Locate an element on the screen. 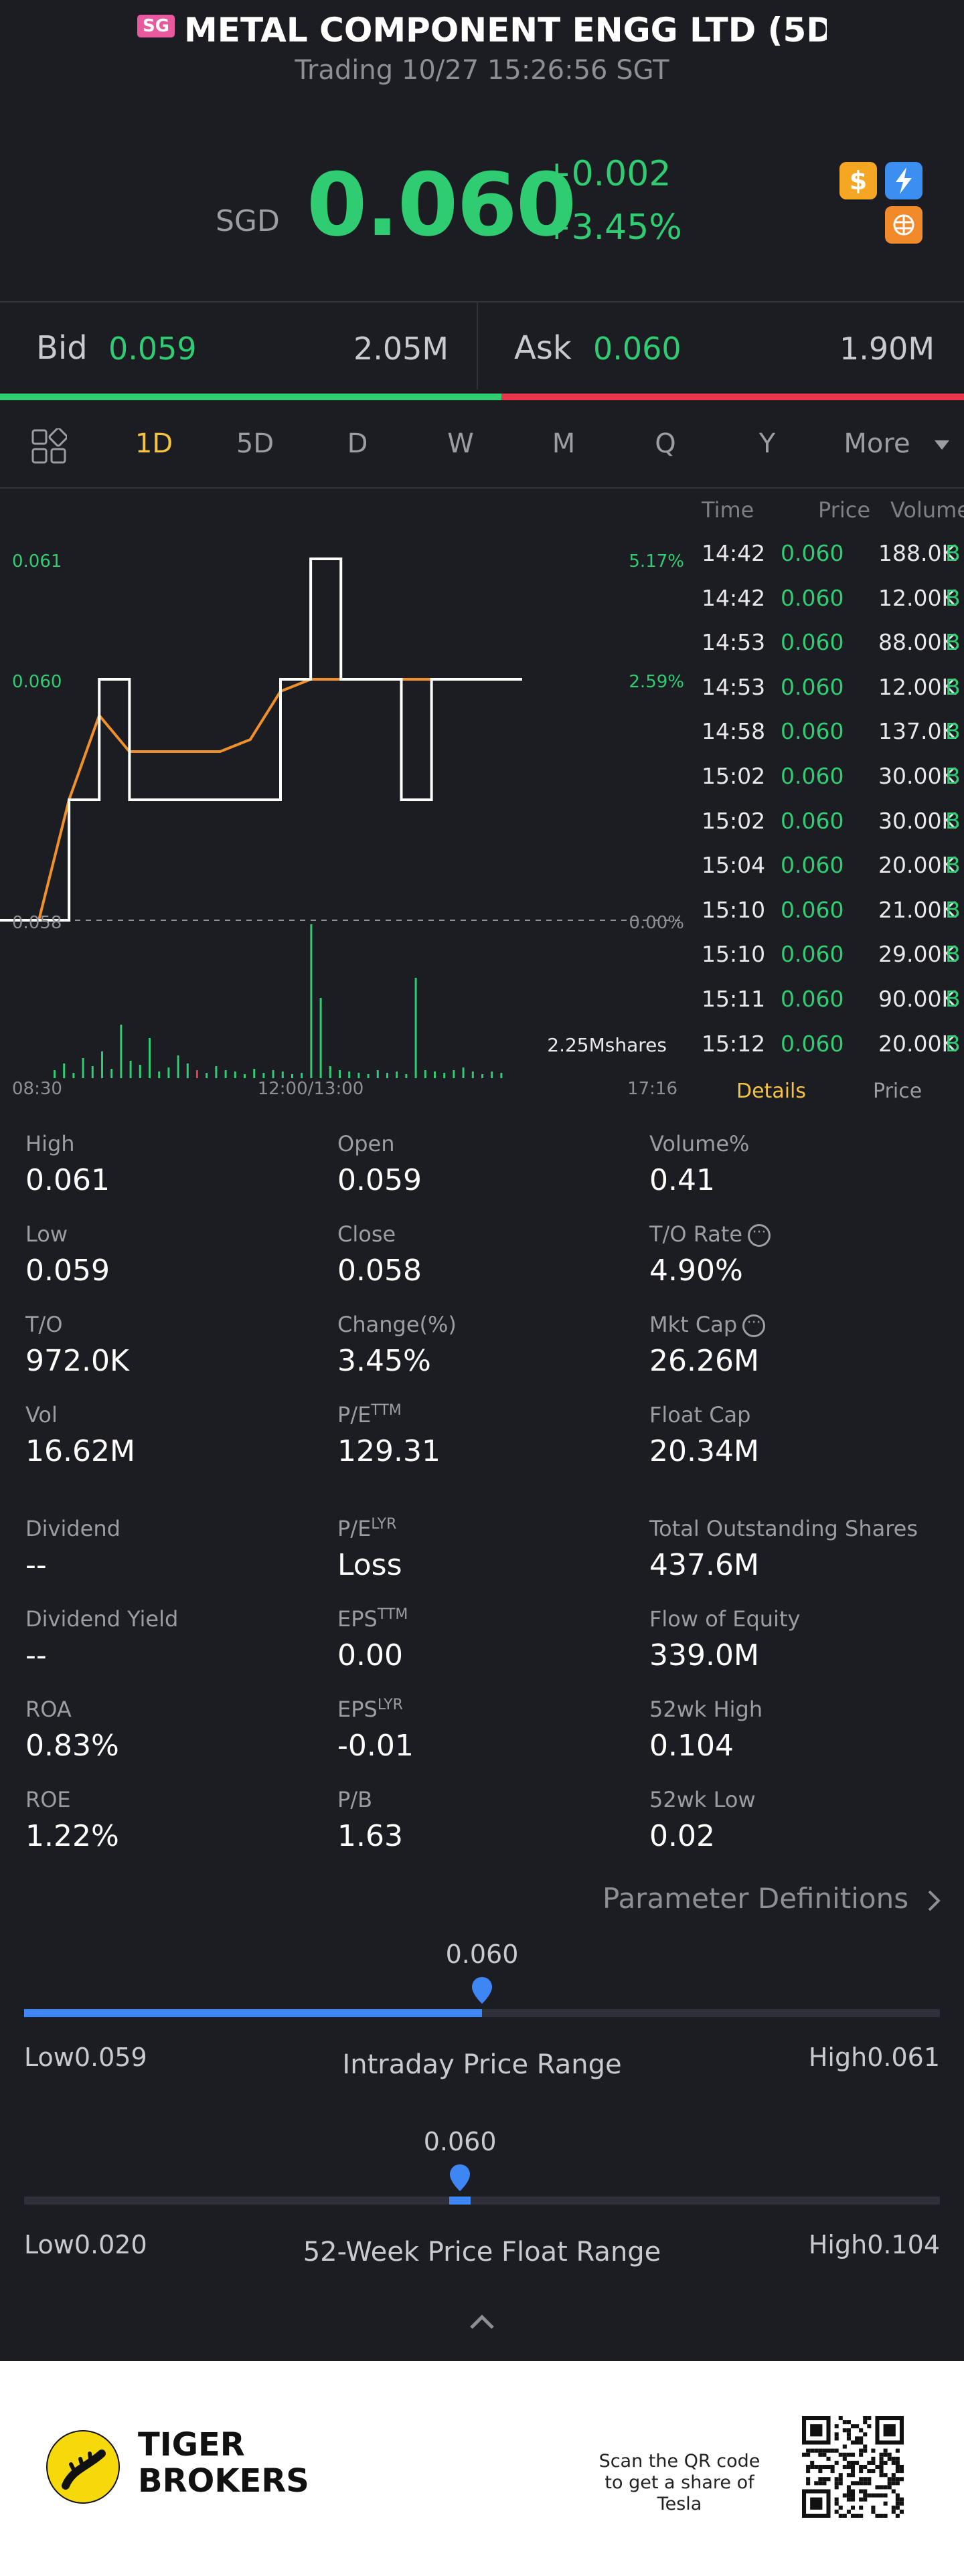 This screenshot has height=2576, width=964. parameter-definitions-link: Parameter Definitions is located at coordinates (772, 1898).